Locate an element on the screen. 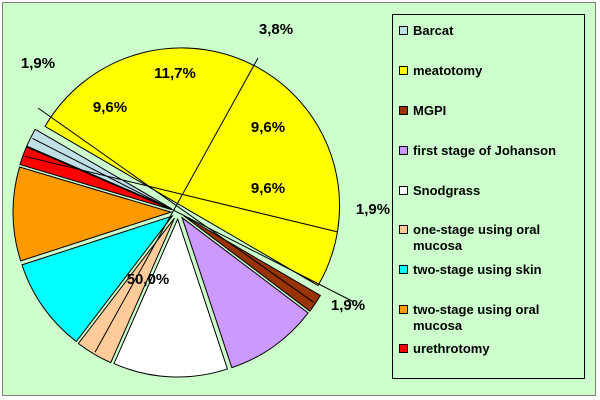  legend-label: one-stage using oral mucosa is located at coordinates (498, 238).